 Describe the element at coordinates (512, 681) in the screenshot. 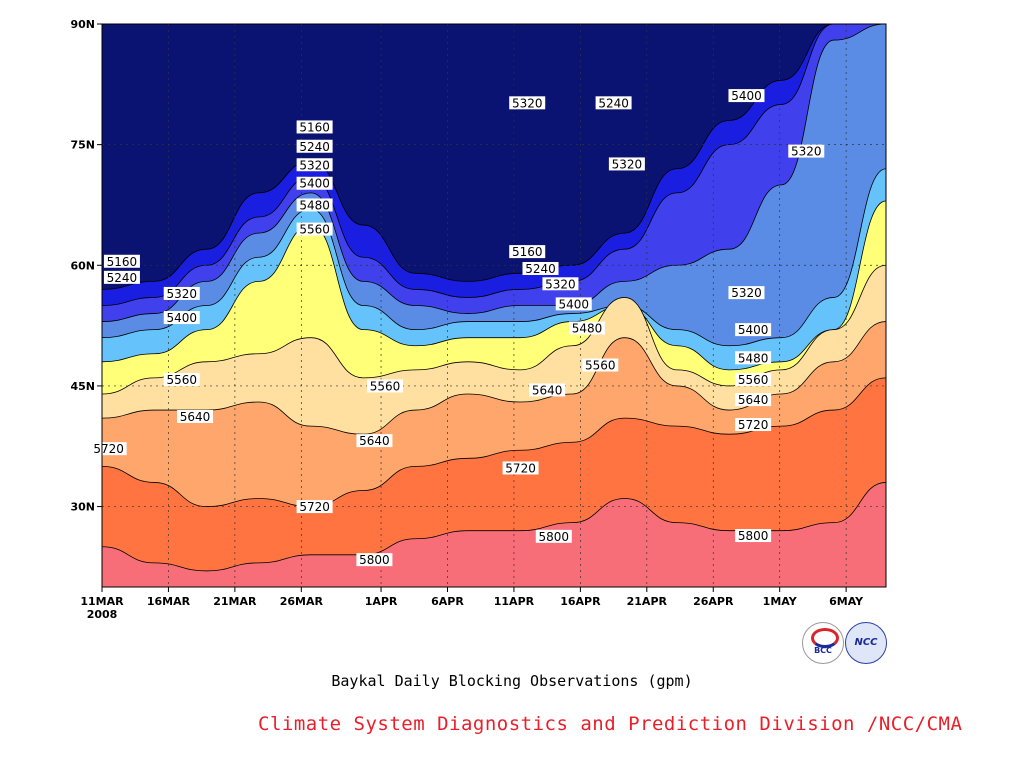

I see `chart-title: Baykal Daily Blocking Observations (gpm)` at that location.